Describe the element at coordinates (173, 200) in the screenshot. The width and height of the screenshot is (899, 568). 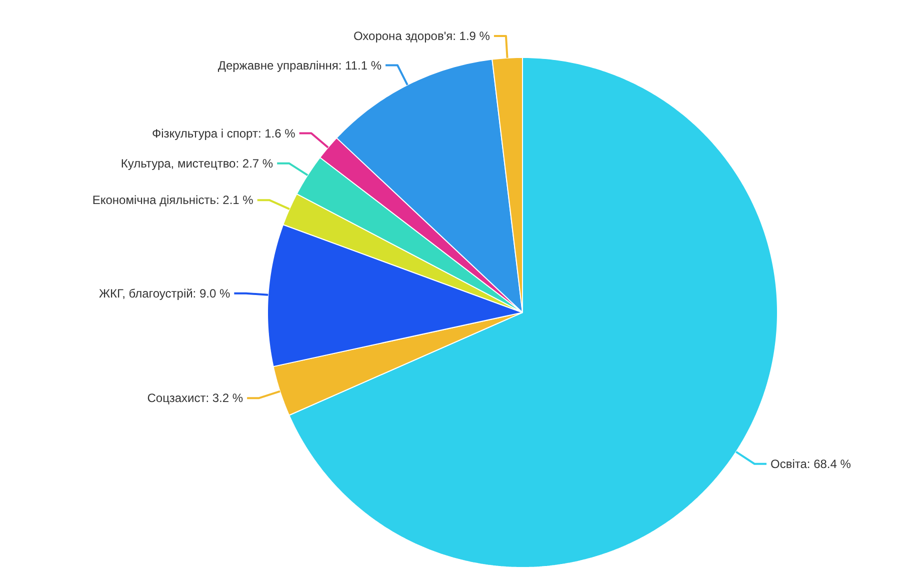
I see `slice-label: Економічна діяльність: 2.1 %` at that location.